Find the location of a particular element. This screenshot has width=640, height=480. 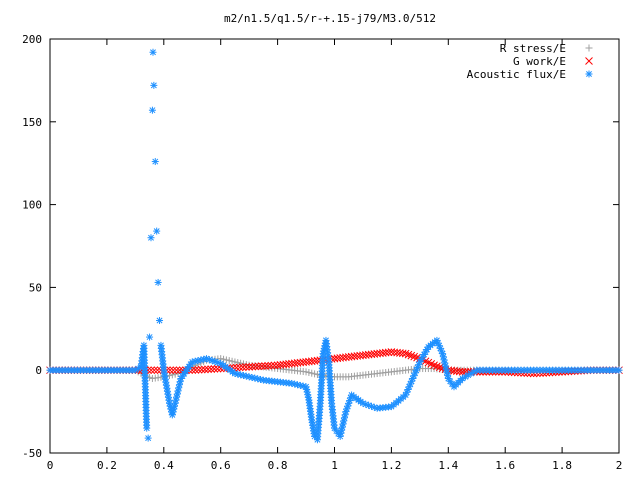

x-tick-label: 1.6 is located at coordinates (505, 465).